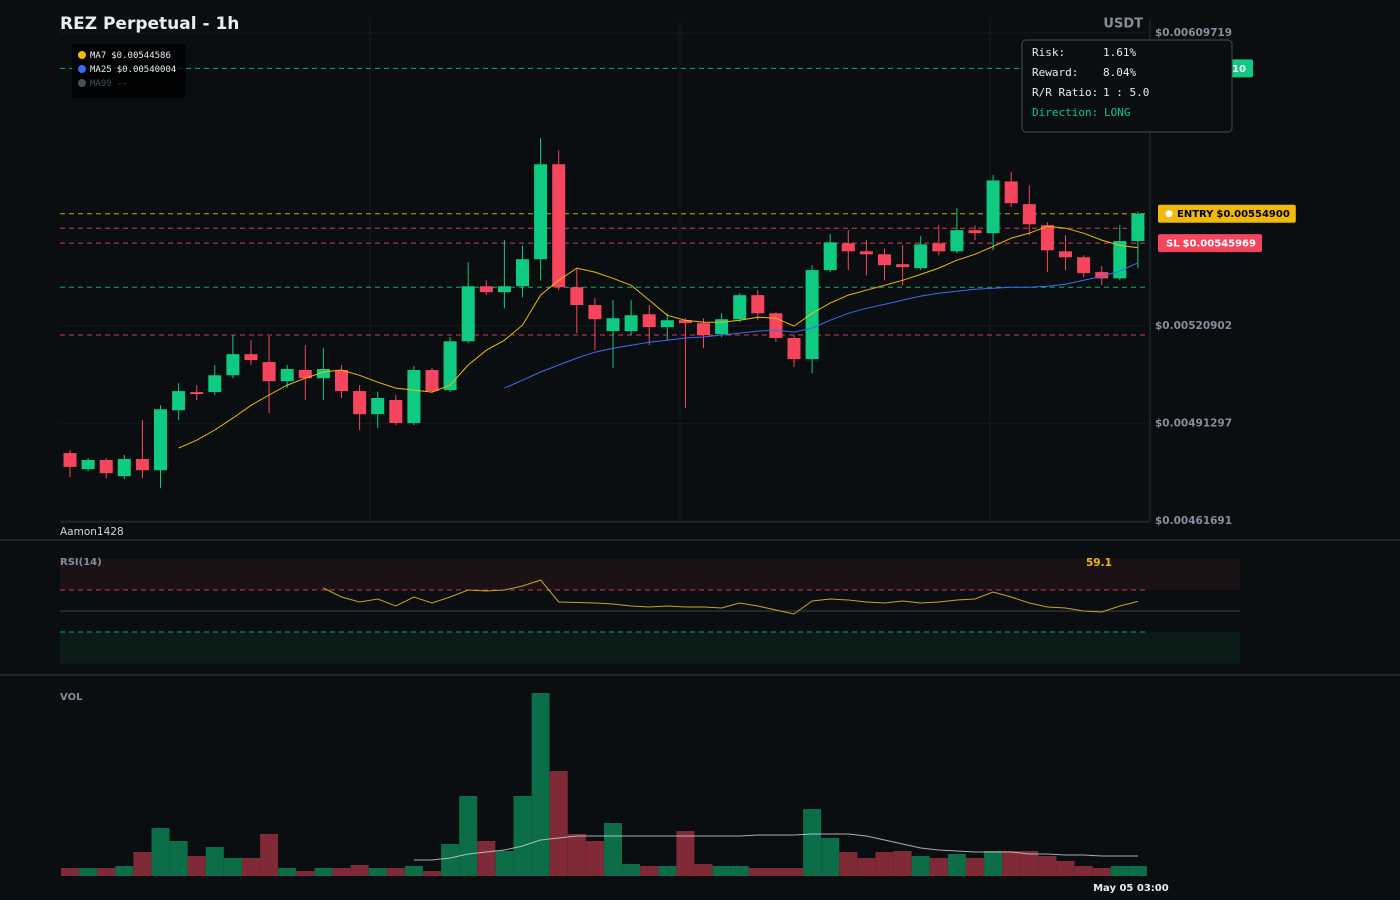 The height and width of the screenshot is (900, 1400). Describe the element at coordinates (1195, 214) in the screenshot. I see `level-name: ENTRY` at that location.